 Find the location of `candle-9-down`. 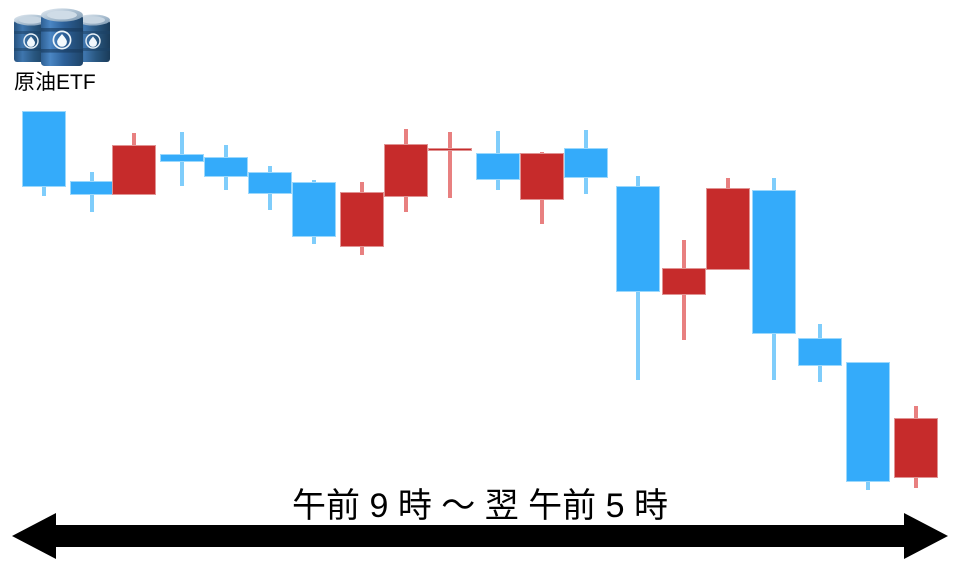

candle-9-down is located at coordinates (406, 250).